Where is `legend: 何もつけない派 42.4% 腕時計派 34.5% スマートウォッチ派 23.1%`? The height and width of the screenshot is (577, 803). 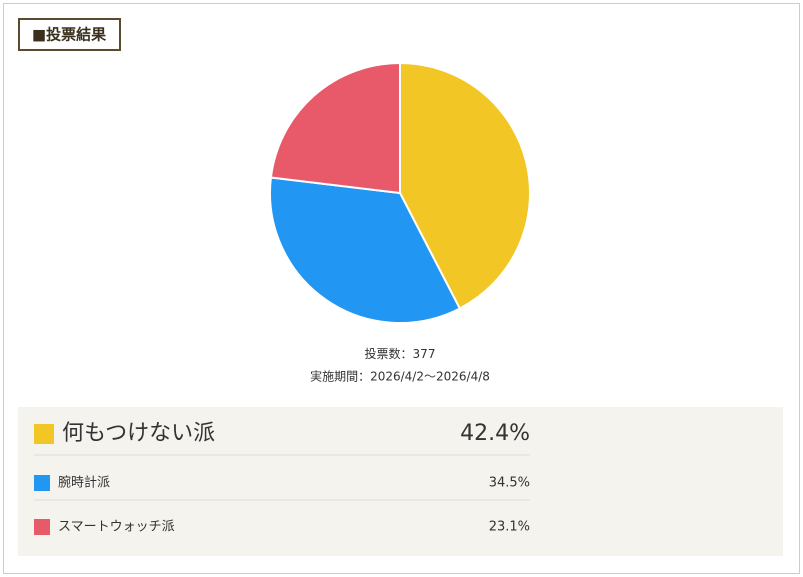 legend: 何もつけない派 42.4% 腕時計派 34.5% スマートウォッチ派 23.1% is located at coordinates (282, 478).